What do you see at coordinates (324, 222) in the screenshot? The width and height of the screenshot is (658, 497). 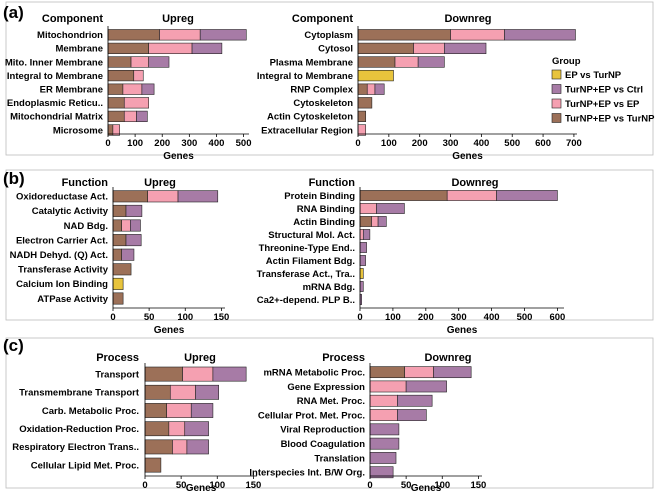 I see `category-label: Actin Binding` at bounding box center [324, 222].